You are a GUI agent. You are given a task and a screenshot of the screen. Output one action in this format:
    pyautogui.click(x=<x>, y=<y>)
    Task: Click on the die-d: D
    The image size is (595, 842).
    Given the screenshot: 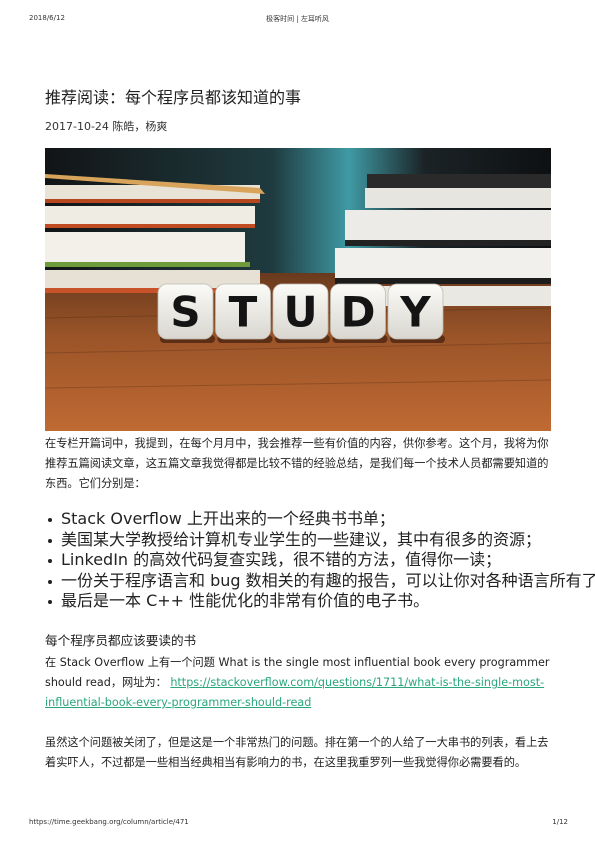 What is the action you would take?
    pyautogui.click(x=359, y=313)
    